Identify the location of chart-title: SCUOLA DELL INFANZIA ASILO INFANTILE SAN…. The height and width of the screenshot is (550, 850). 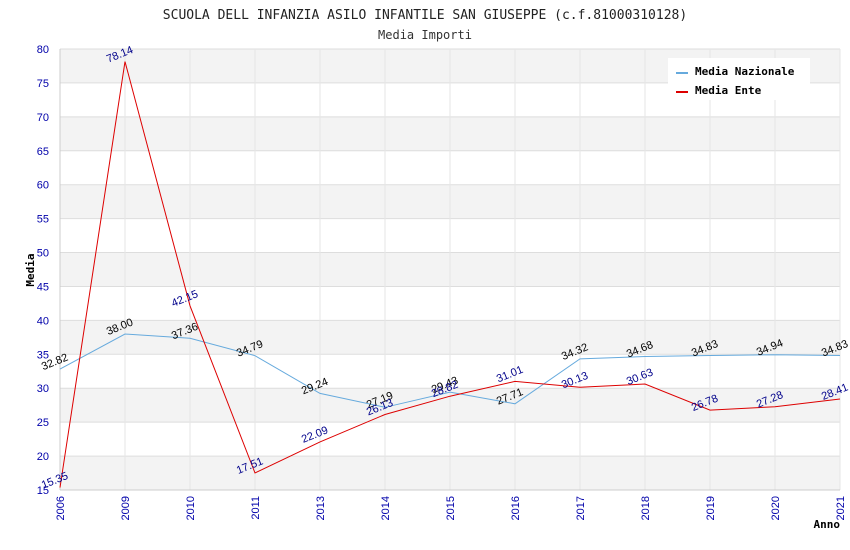
(425, 15).